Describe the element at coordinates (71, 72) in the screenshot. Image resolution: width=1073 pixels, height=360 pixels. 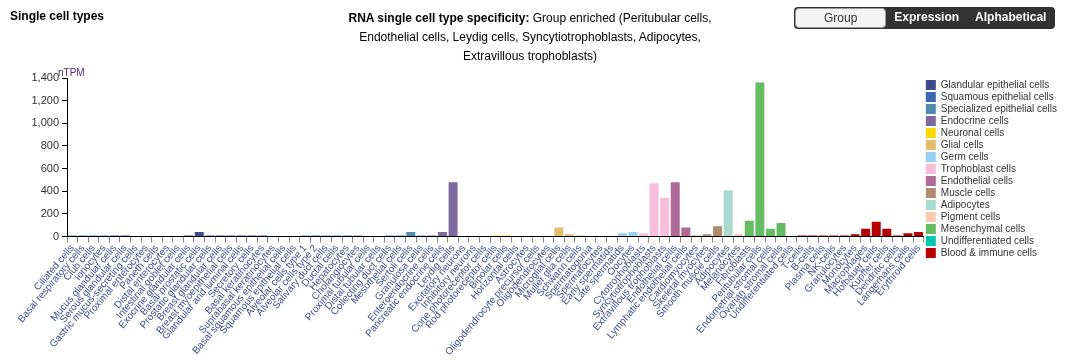
I see `y-axis-title: nTPM` at that location.